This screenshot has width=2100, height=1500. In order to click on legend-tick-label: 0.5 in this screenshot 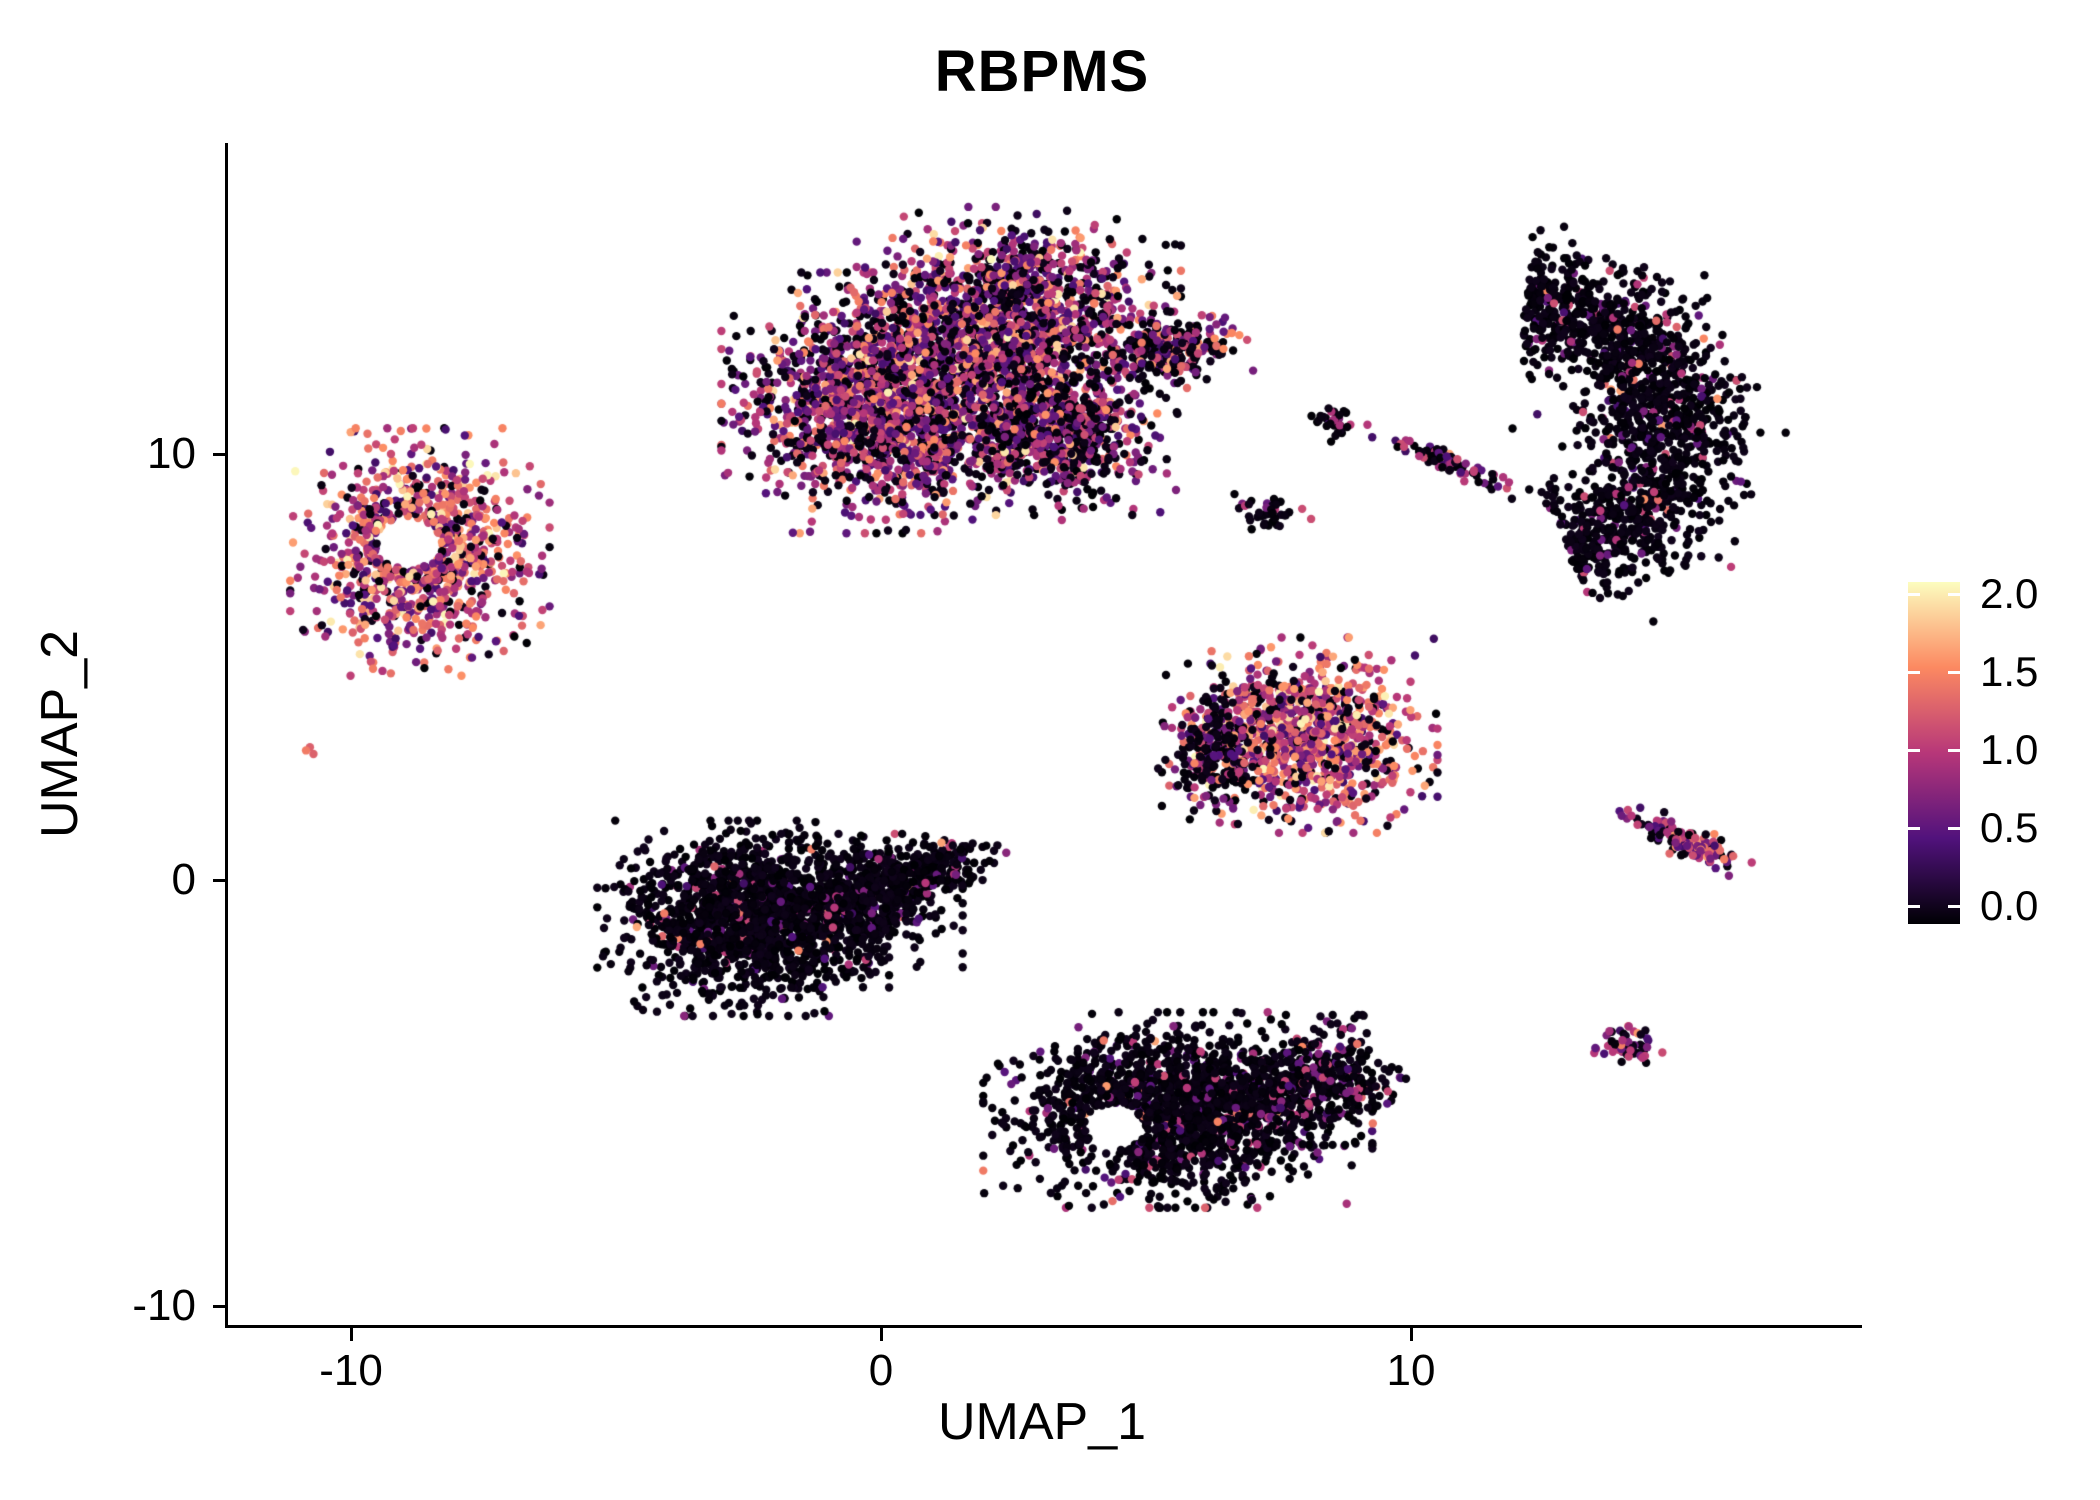, I will do `click(2009, 827)`.